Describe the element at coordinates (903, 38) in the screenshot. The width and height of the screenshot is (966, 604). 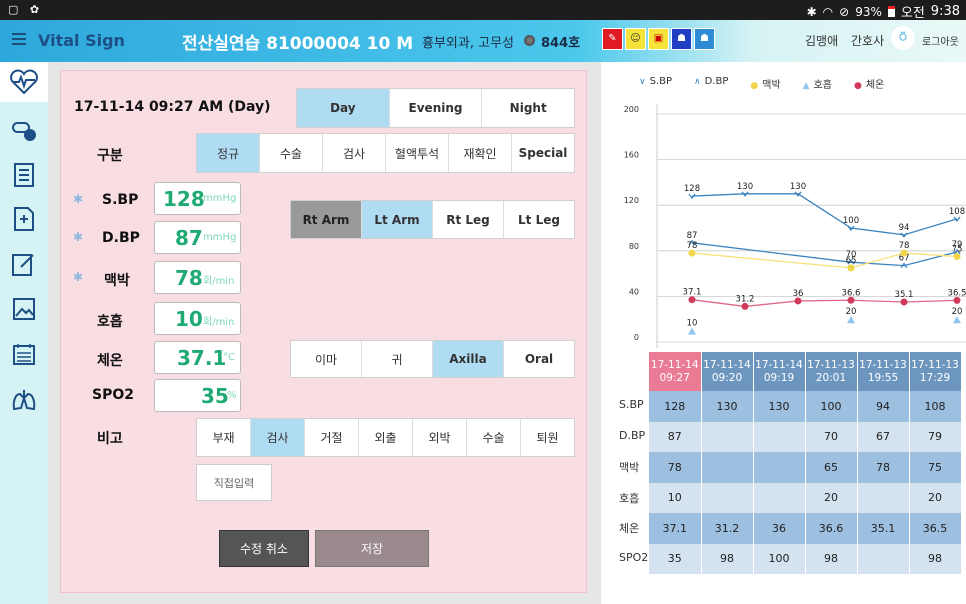
I see `logout-icon: ⍥` at that location.